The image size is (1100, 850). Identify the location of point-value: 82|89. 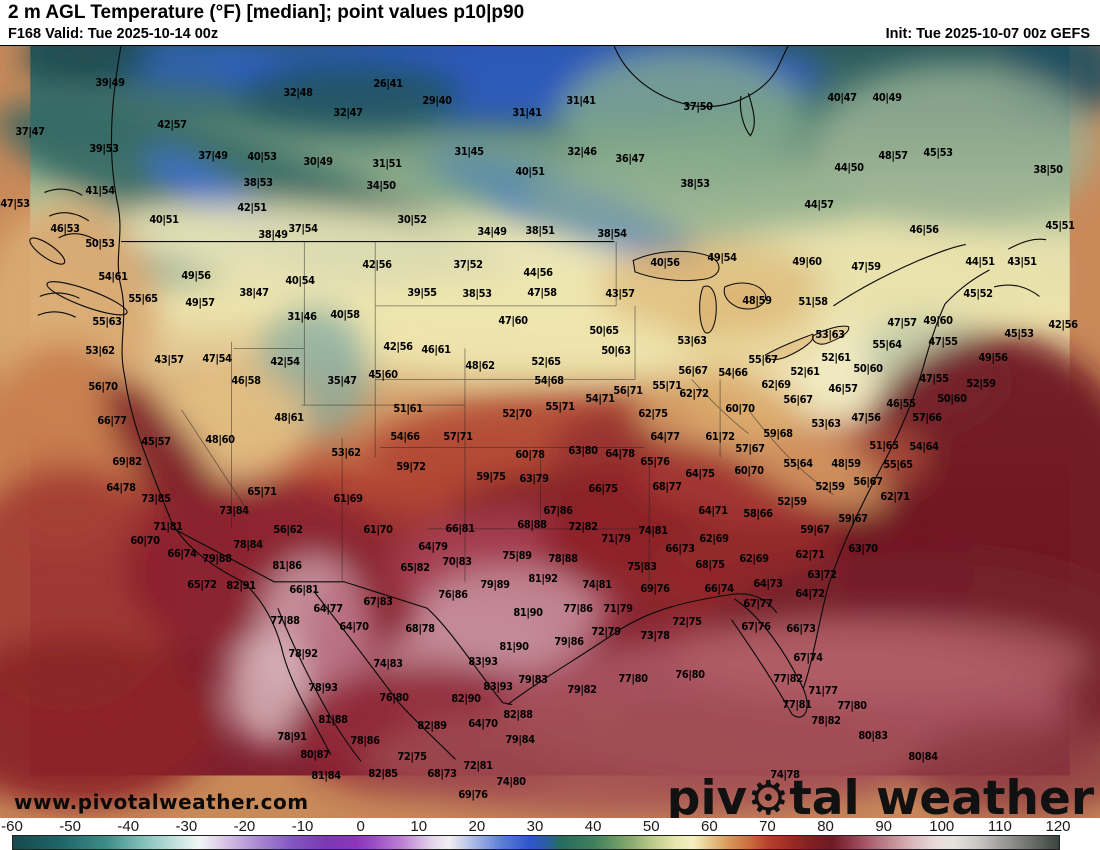
(432, 725).